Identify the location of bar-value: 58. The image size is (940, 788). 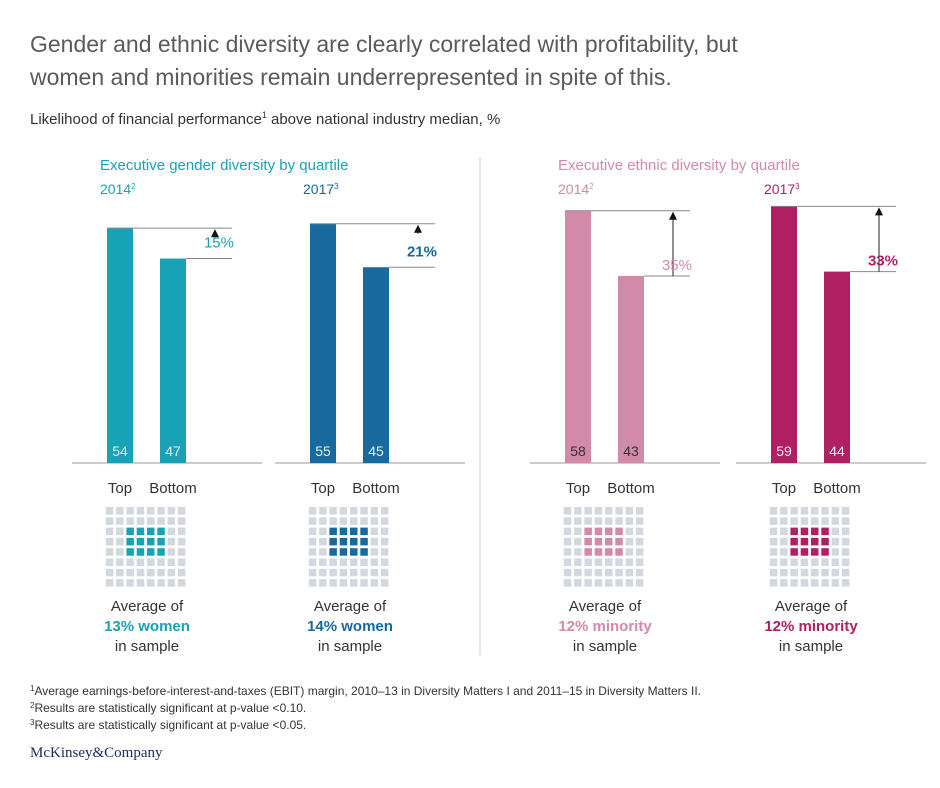
(578, 451).